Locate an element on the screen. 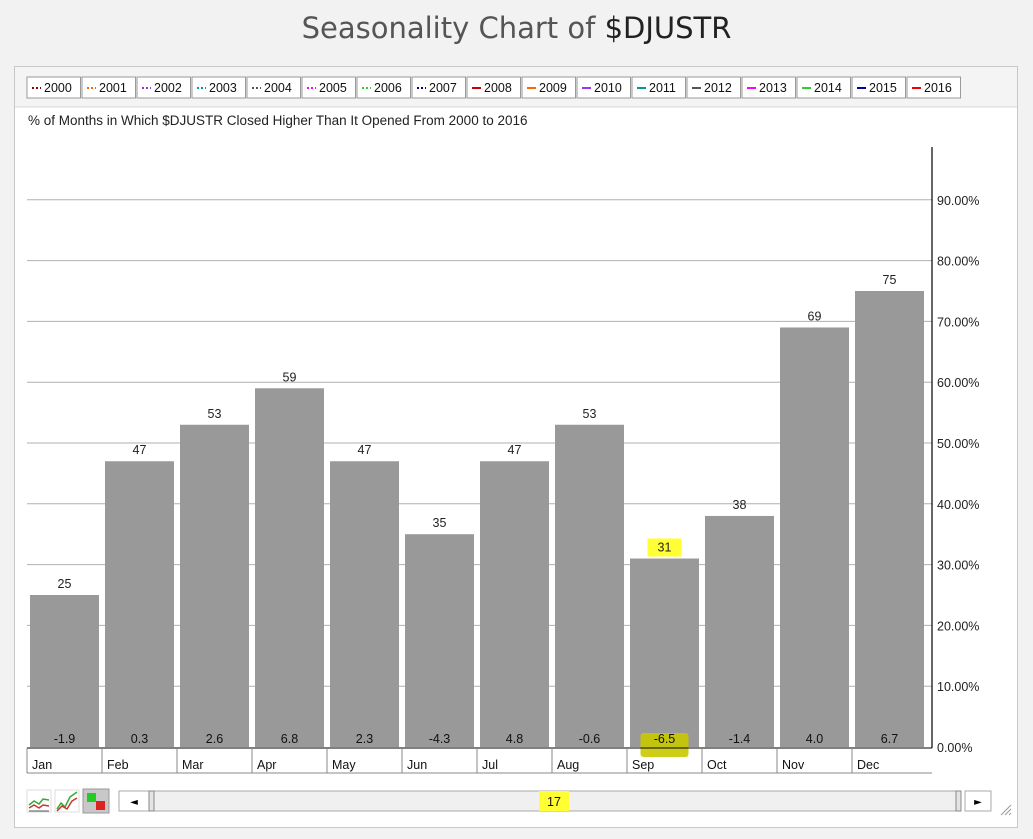  avg-return-label: -0.6 is located at coordinates (590, 739).